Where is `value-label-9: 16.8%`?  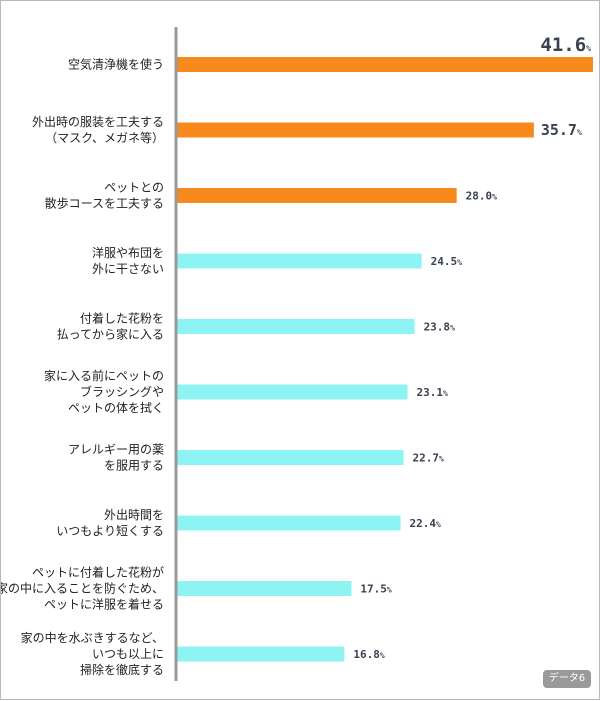
value-label-9: 16.8% is located at coordinates (369, 654).